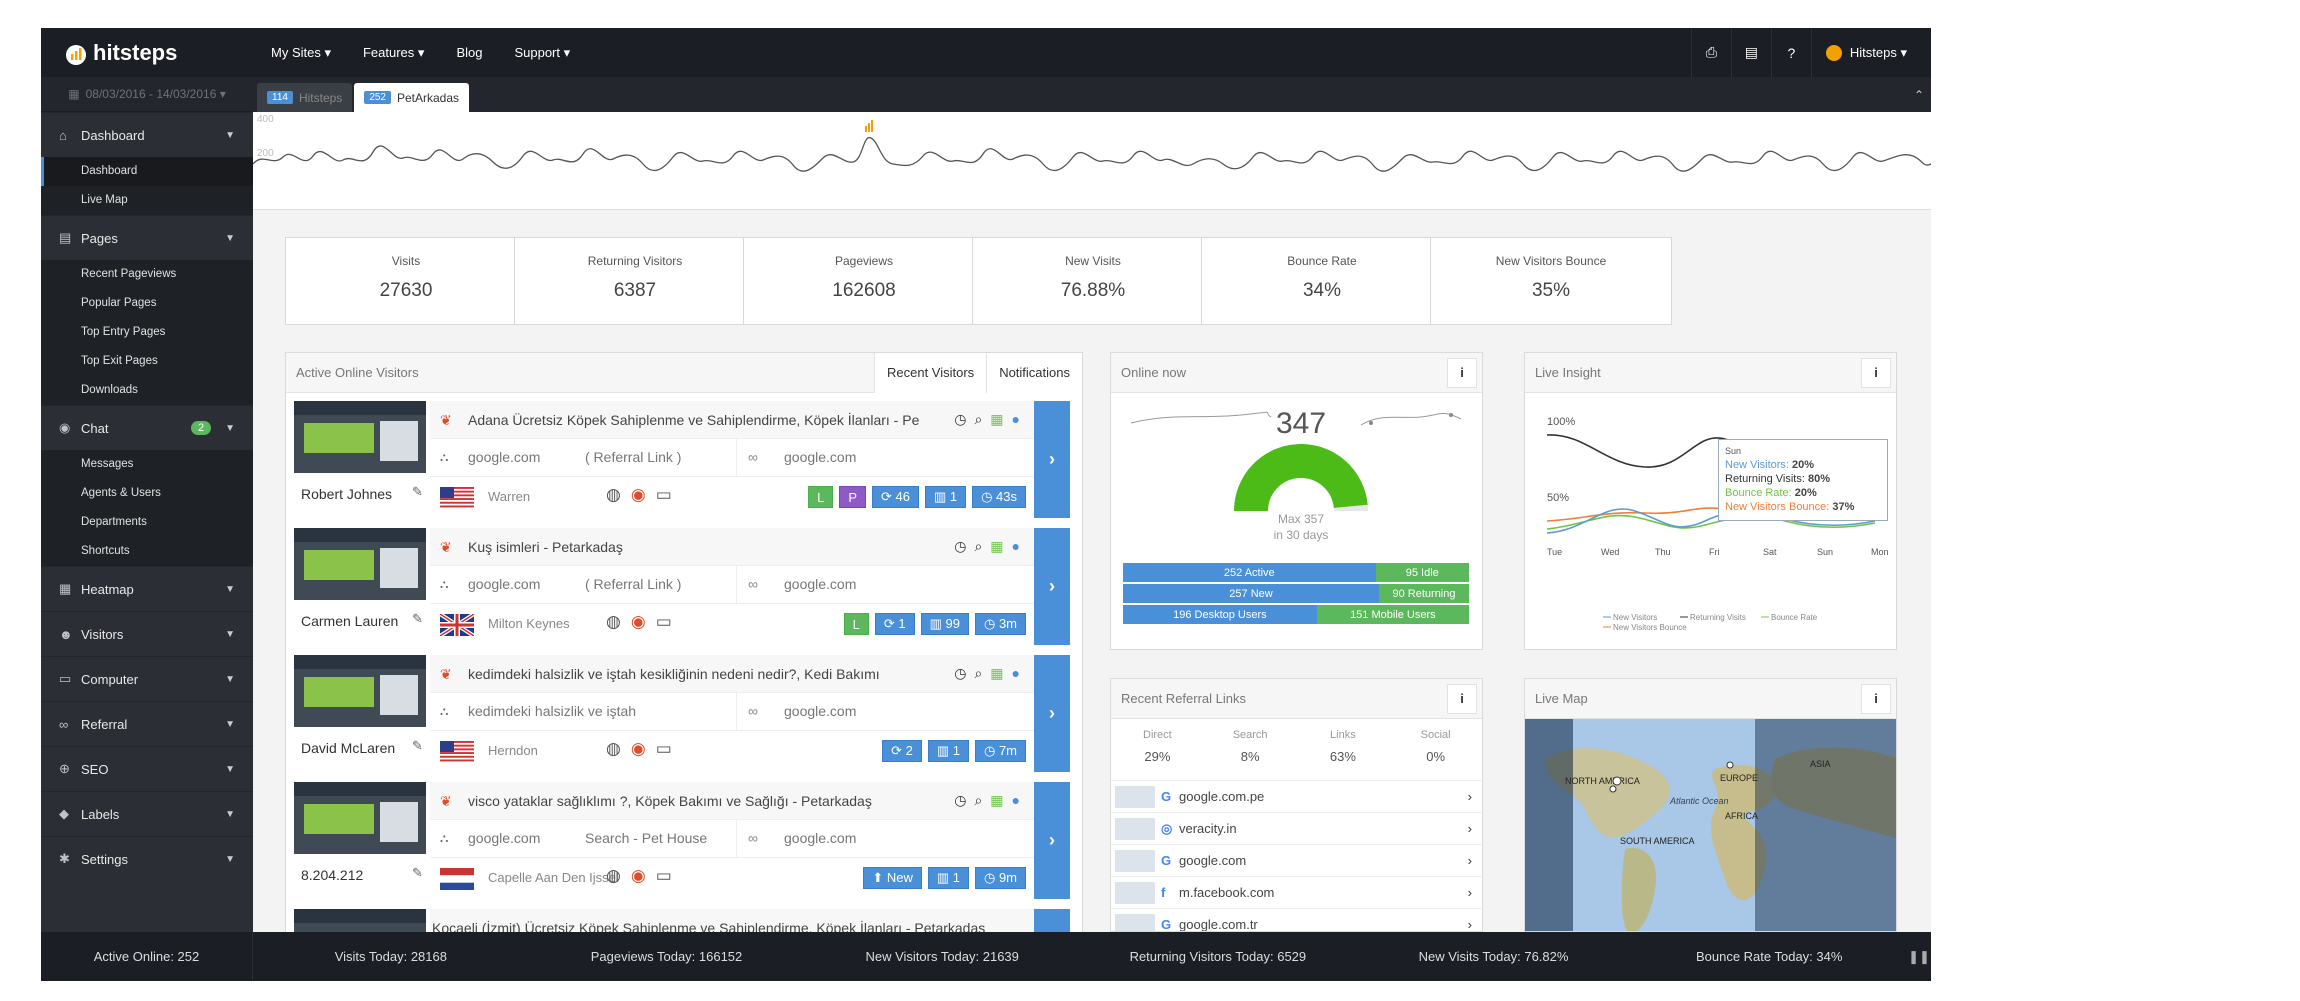  What do you see at coordinates (147, 678) in the screenshot?
I see `sidebar-section-computer: ▭ Computer ▼` at bounding box center [147, 678].